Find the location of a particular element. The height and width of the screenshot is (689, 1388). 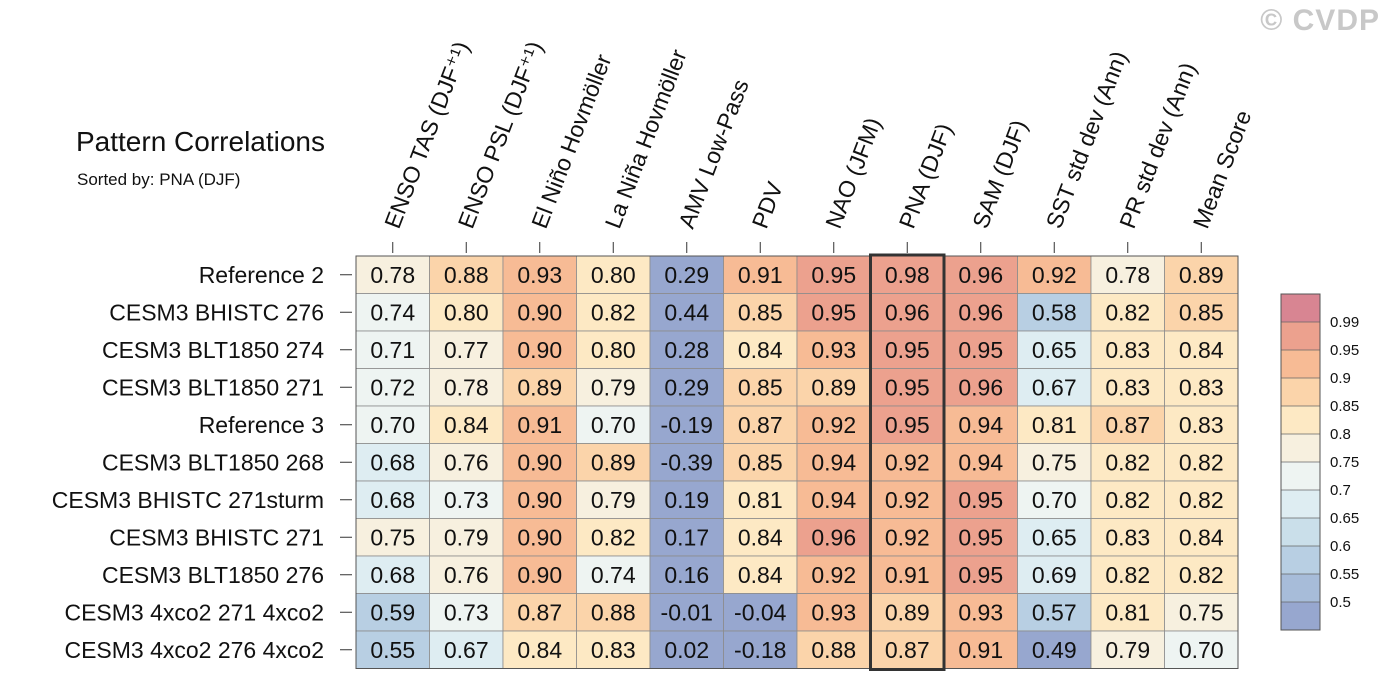

highlighted-column is located at coordinates (907, 462).